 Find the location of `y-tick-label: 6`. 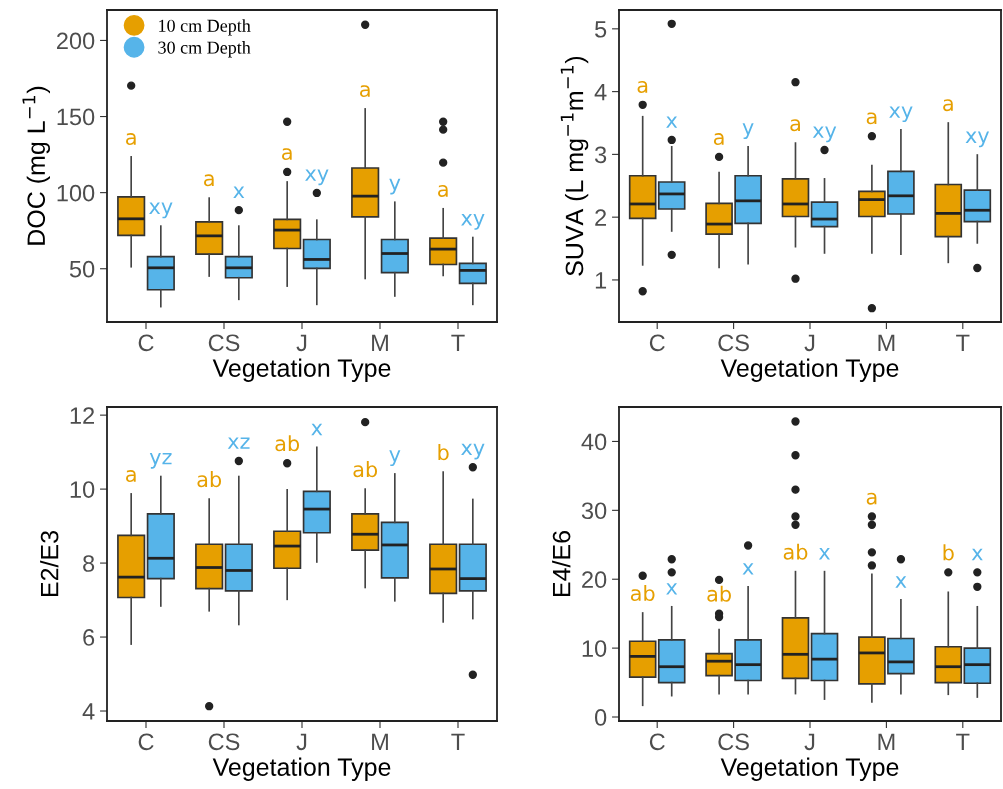

y-tick-label: 6 is located at coordinates (89, 637).